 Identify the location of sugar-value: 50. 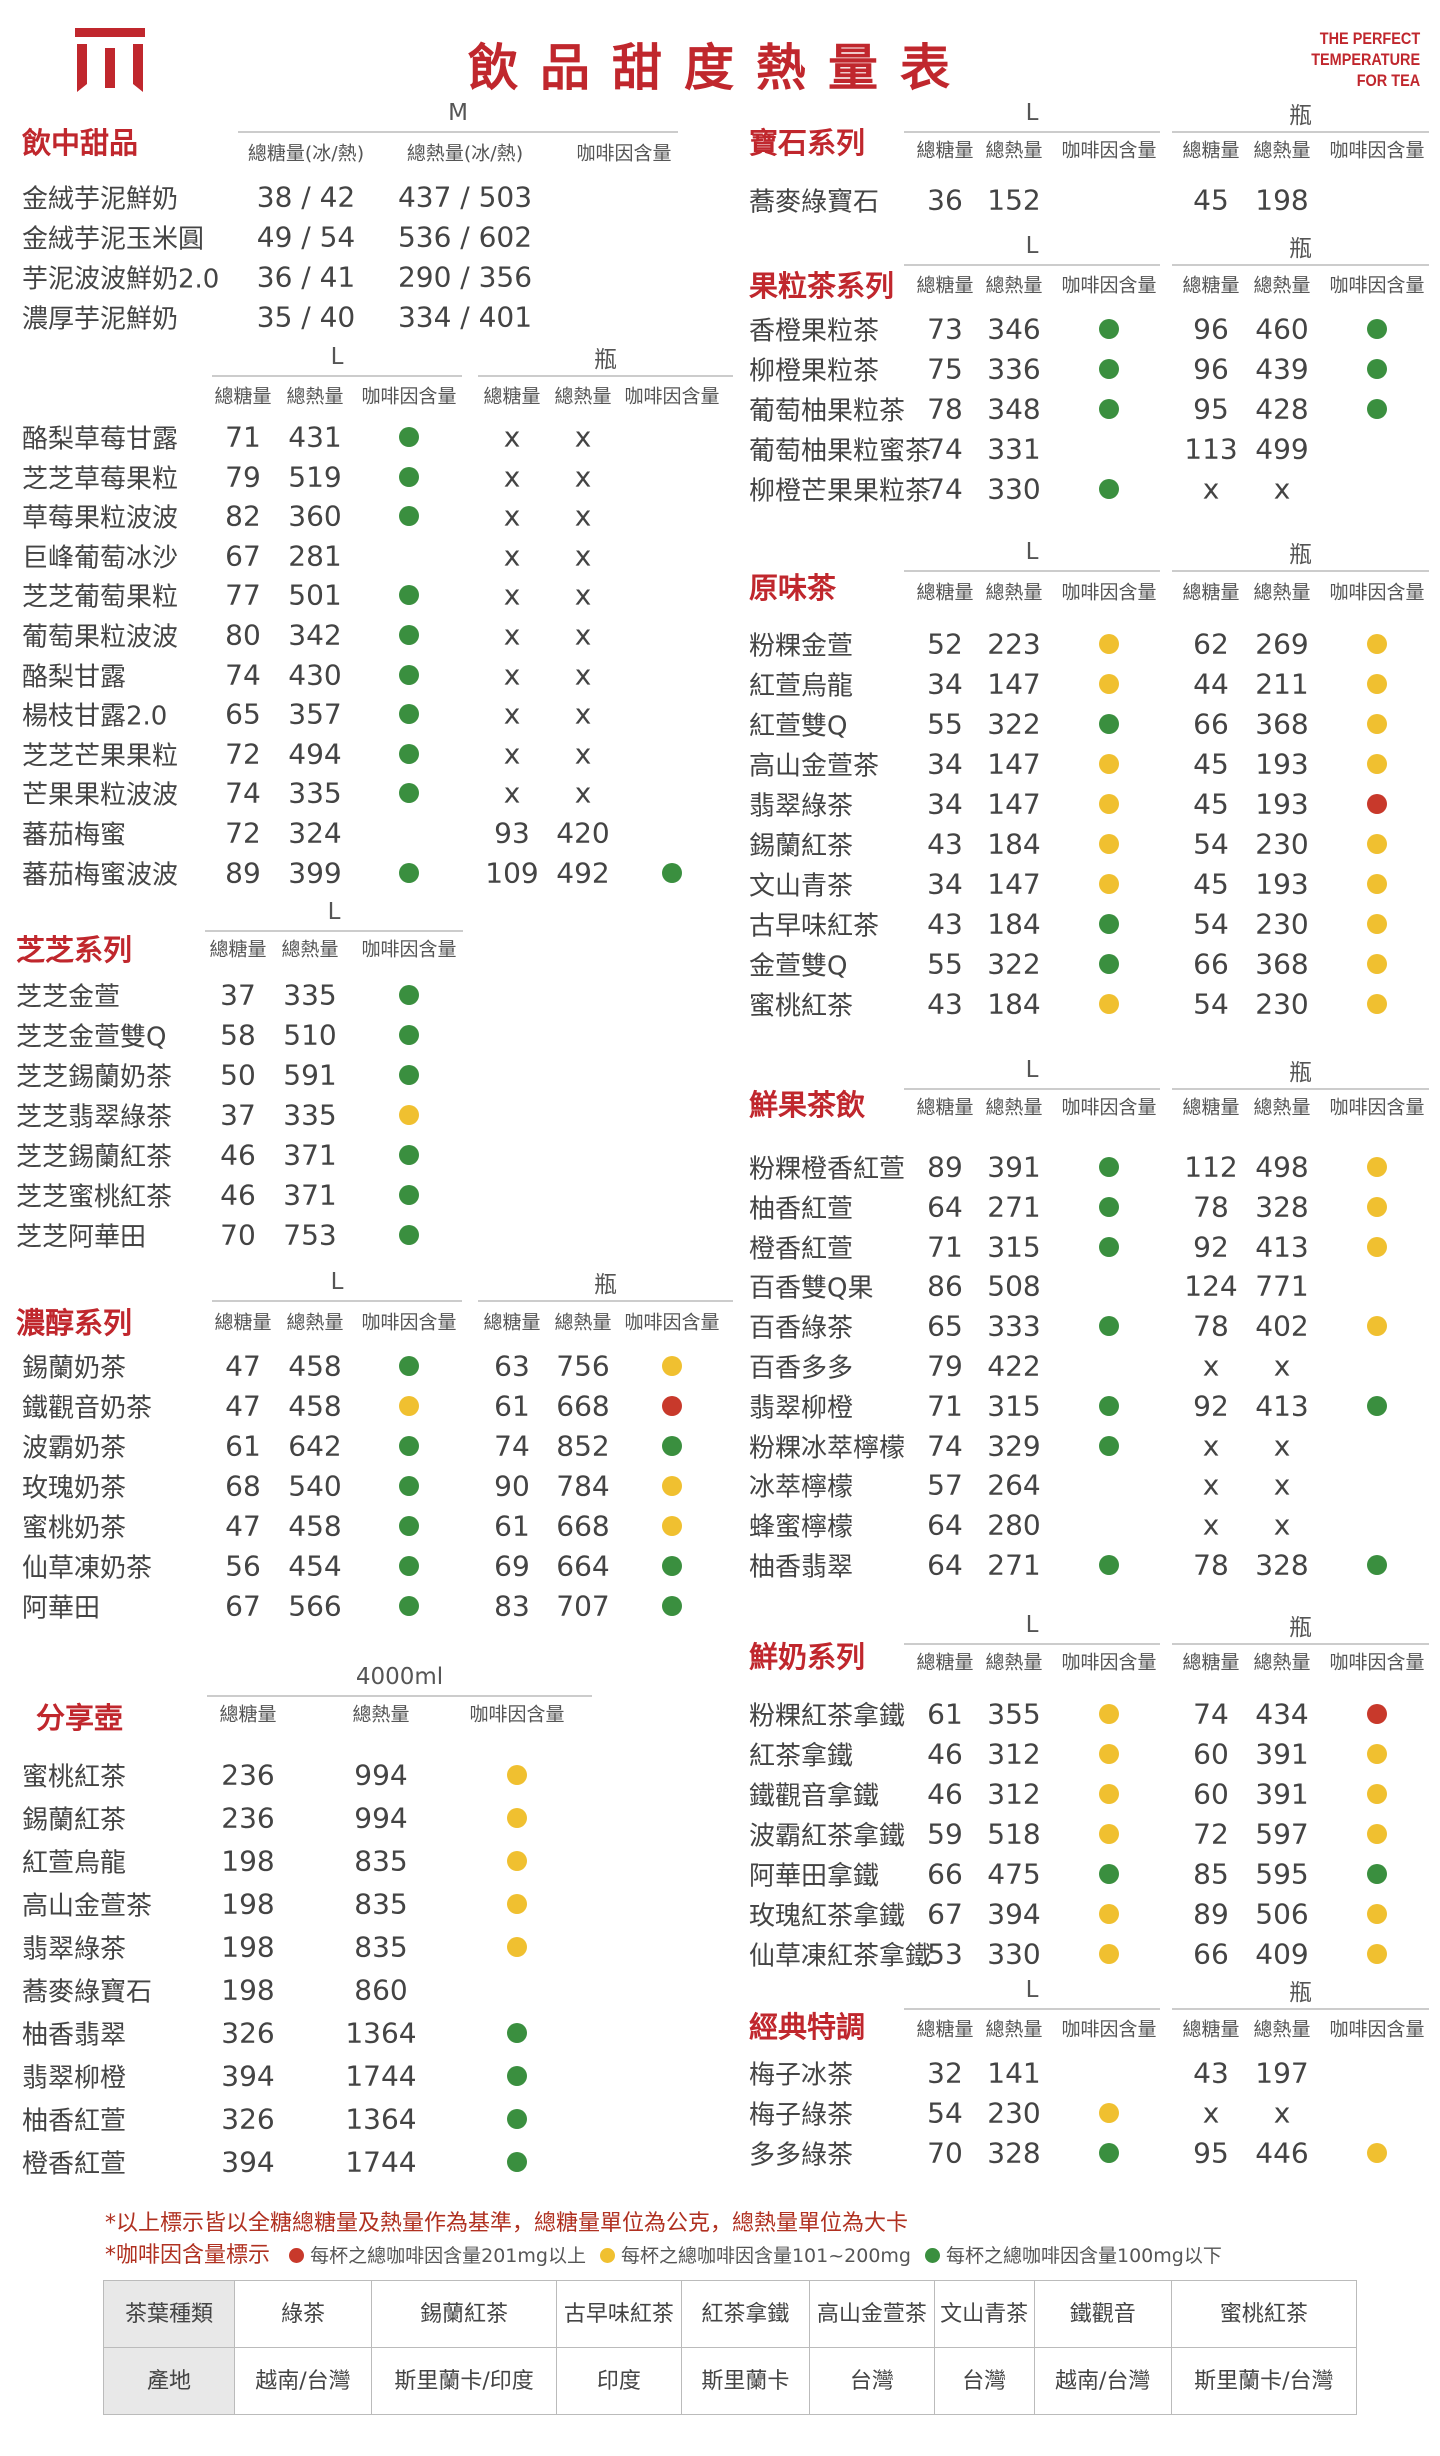
(238, 1075).